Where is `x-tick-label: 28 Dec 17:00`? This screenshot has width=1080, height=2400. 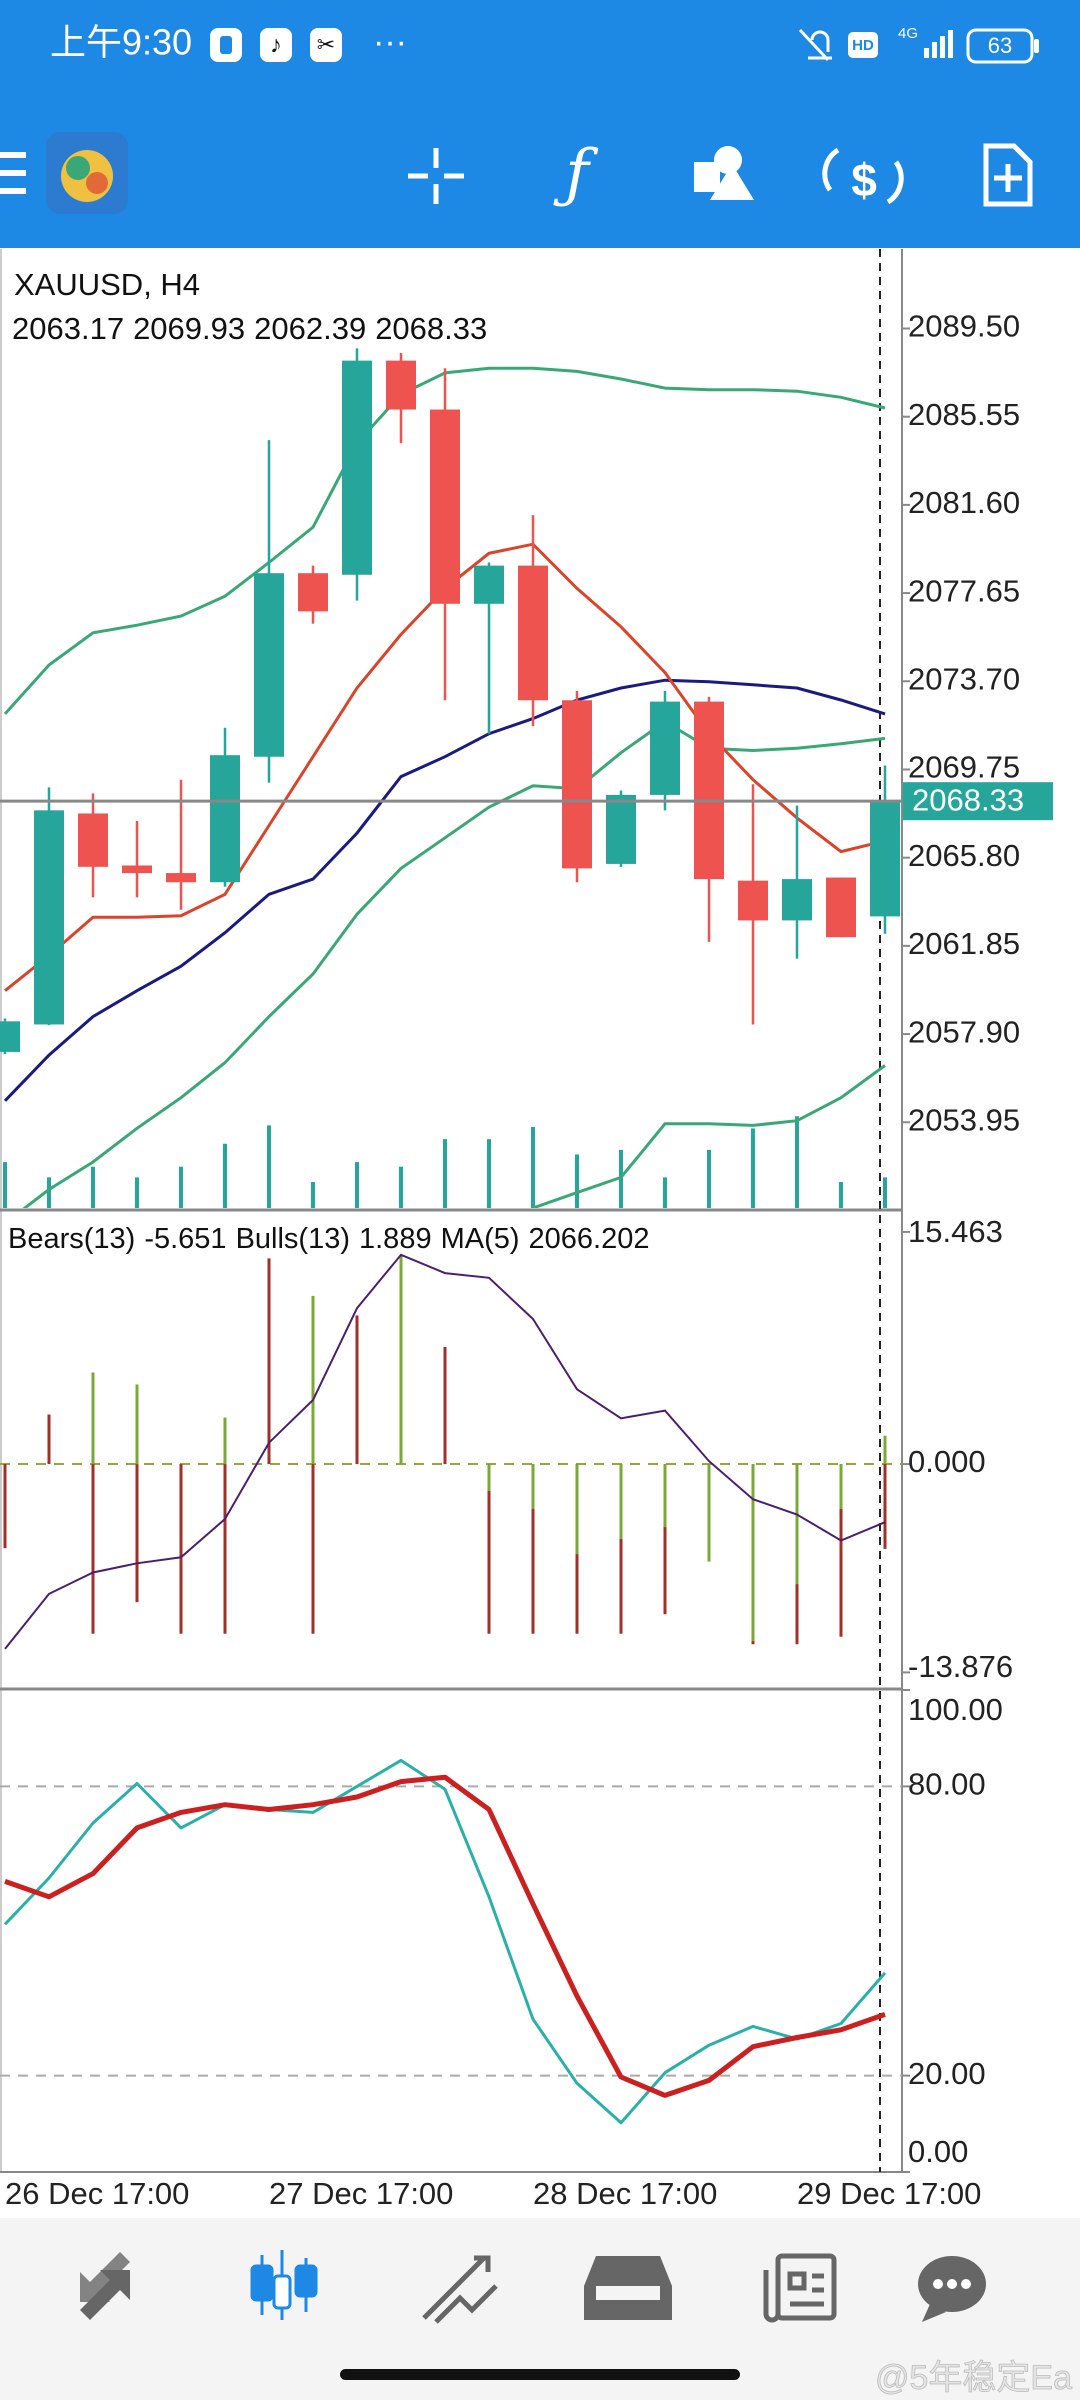
x-tick-label: 28 Dec 17:00 is located at coordinates (625, 2193).